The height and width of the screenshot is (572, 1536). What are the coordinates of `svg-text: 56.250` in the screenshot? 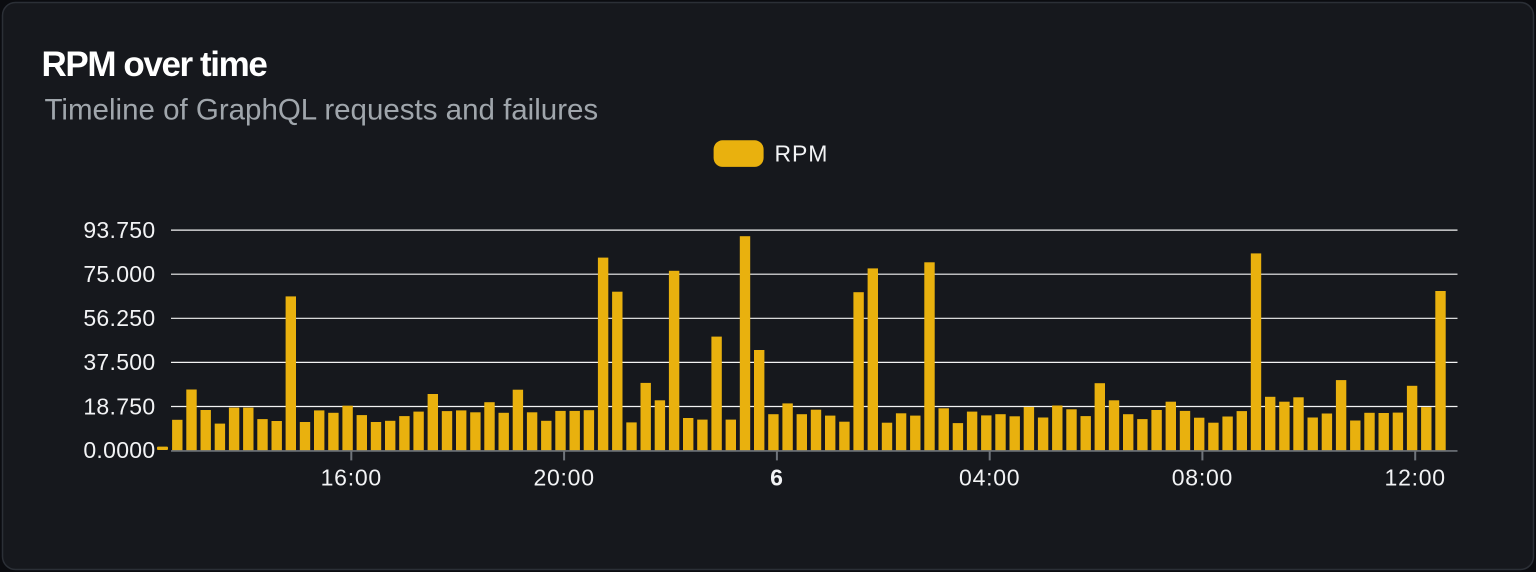 It's located at (119, 318).